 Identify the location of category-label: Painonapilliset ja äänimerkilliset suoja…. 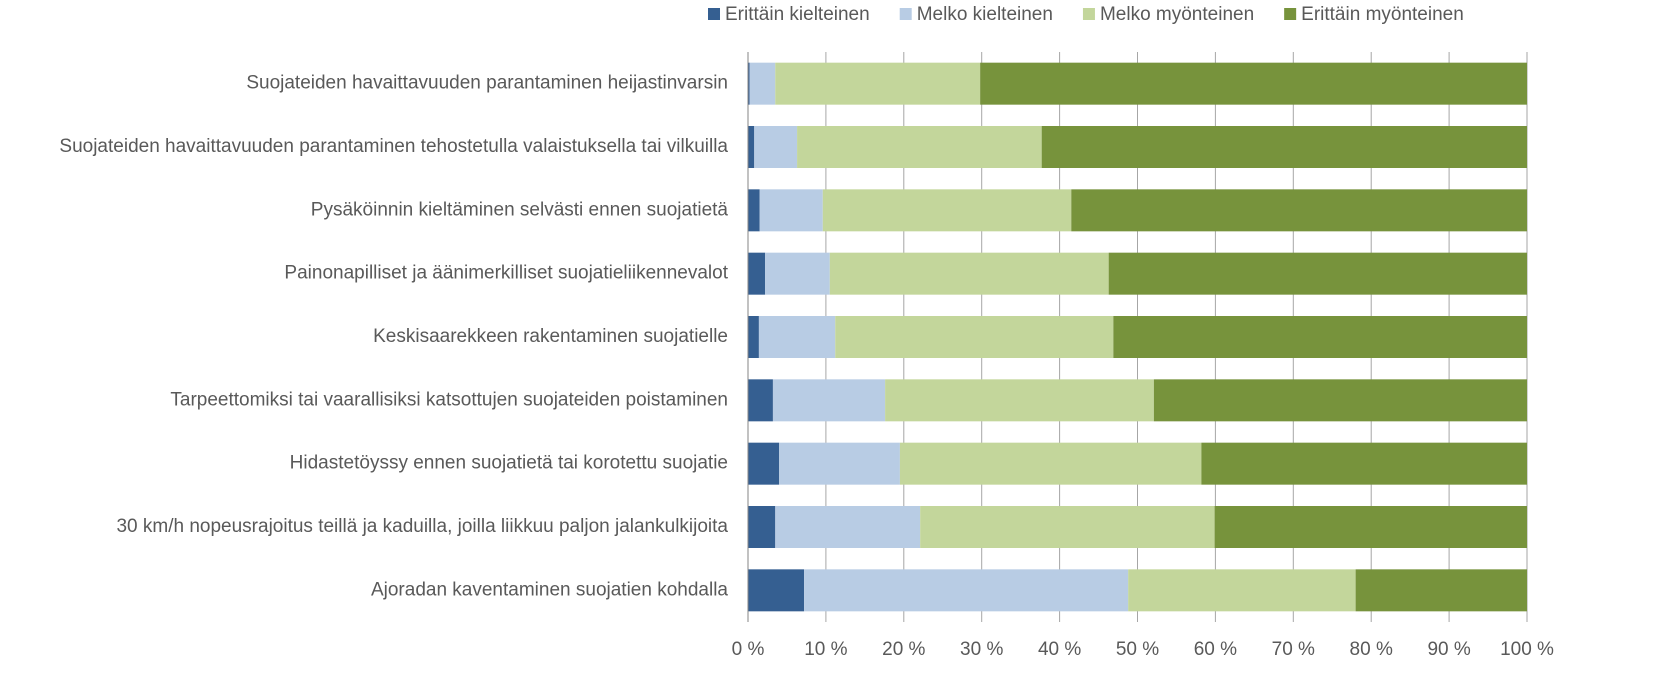
(506, 273).